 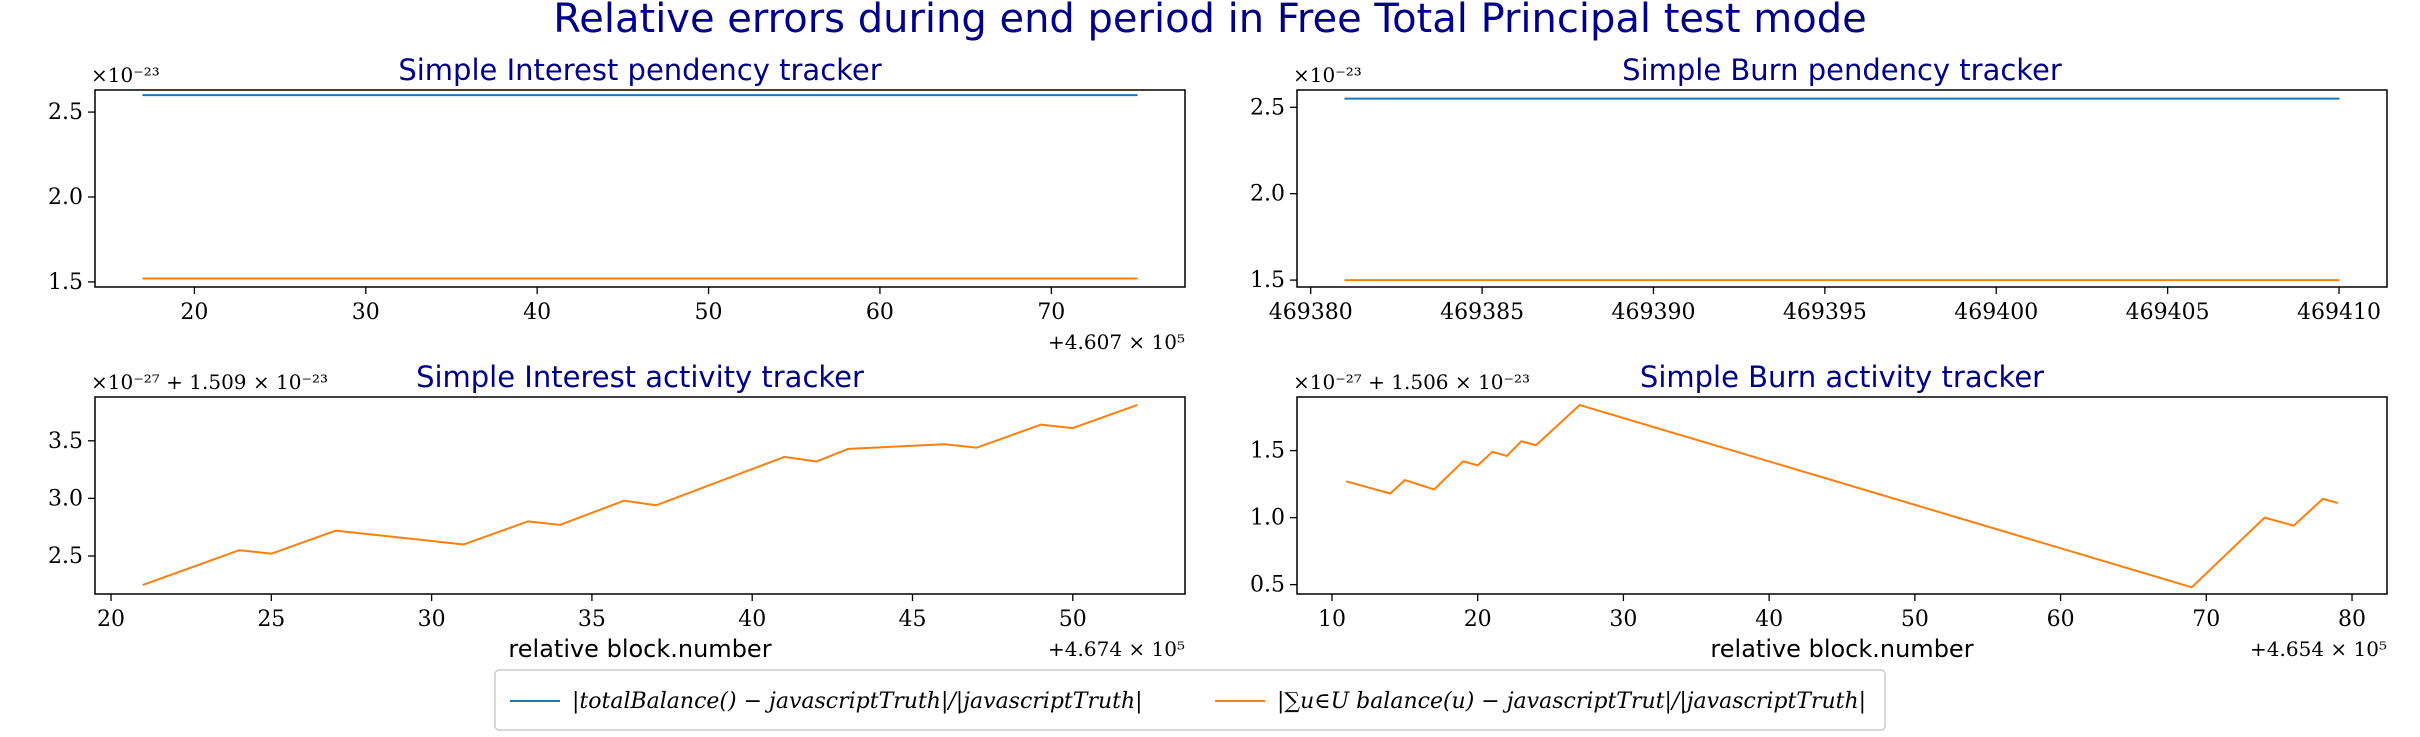 I want to click on interest-pendency-xtick-label: 40, so click(x=537, y=312).